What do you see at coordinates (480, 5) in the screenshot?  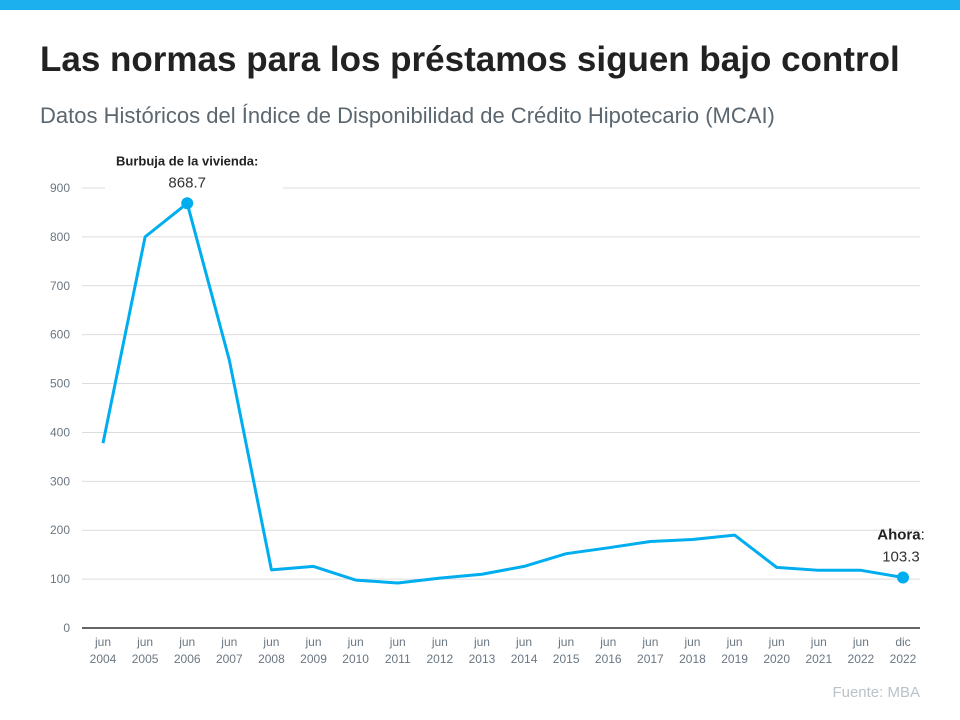 I see `top-accent-bar` at bounding box center [480, 5].